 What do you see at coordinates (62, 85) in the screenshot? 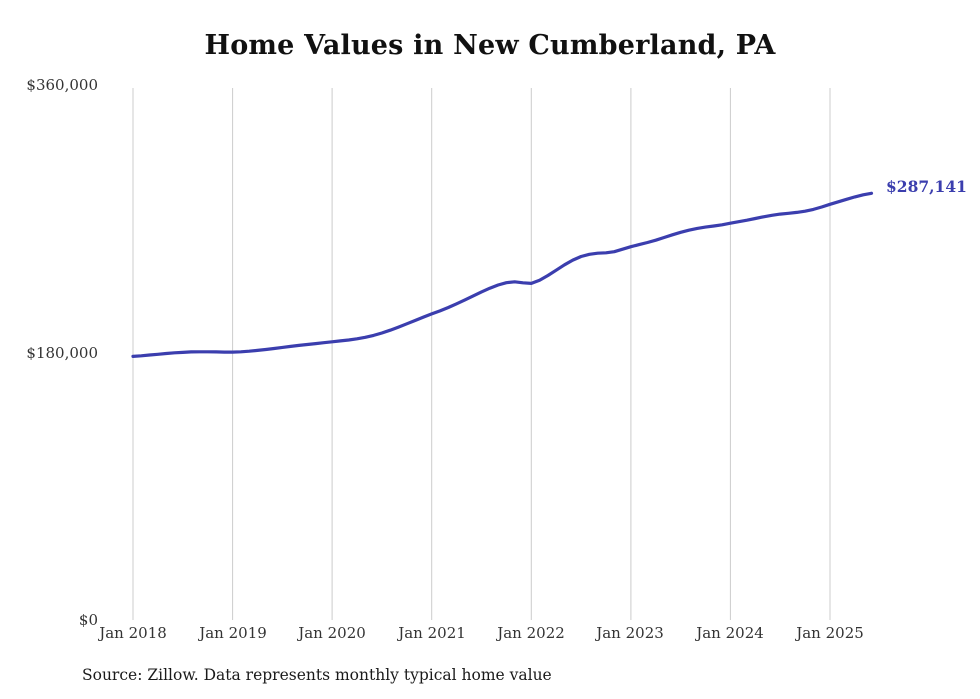
I see `y-axis-tick-label: $360,000` at bounding box center [62, 85].